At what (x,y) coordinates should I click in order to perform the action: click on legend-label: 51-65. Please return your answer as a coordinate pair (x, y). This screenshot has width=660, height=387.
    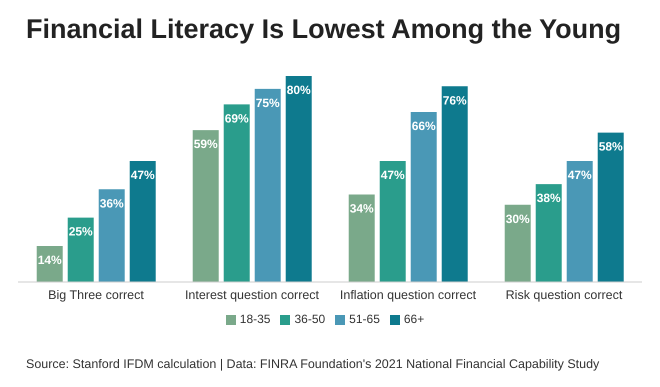
    Looking at the image, I should click on (364, 319).